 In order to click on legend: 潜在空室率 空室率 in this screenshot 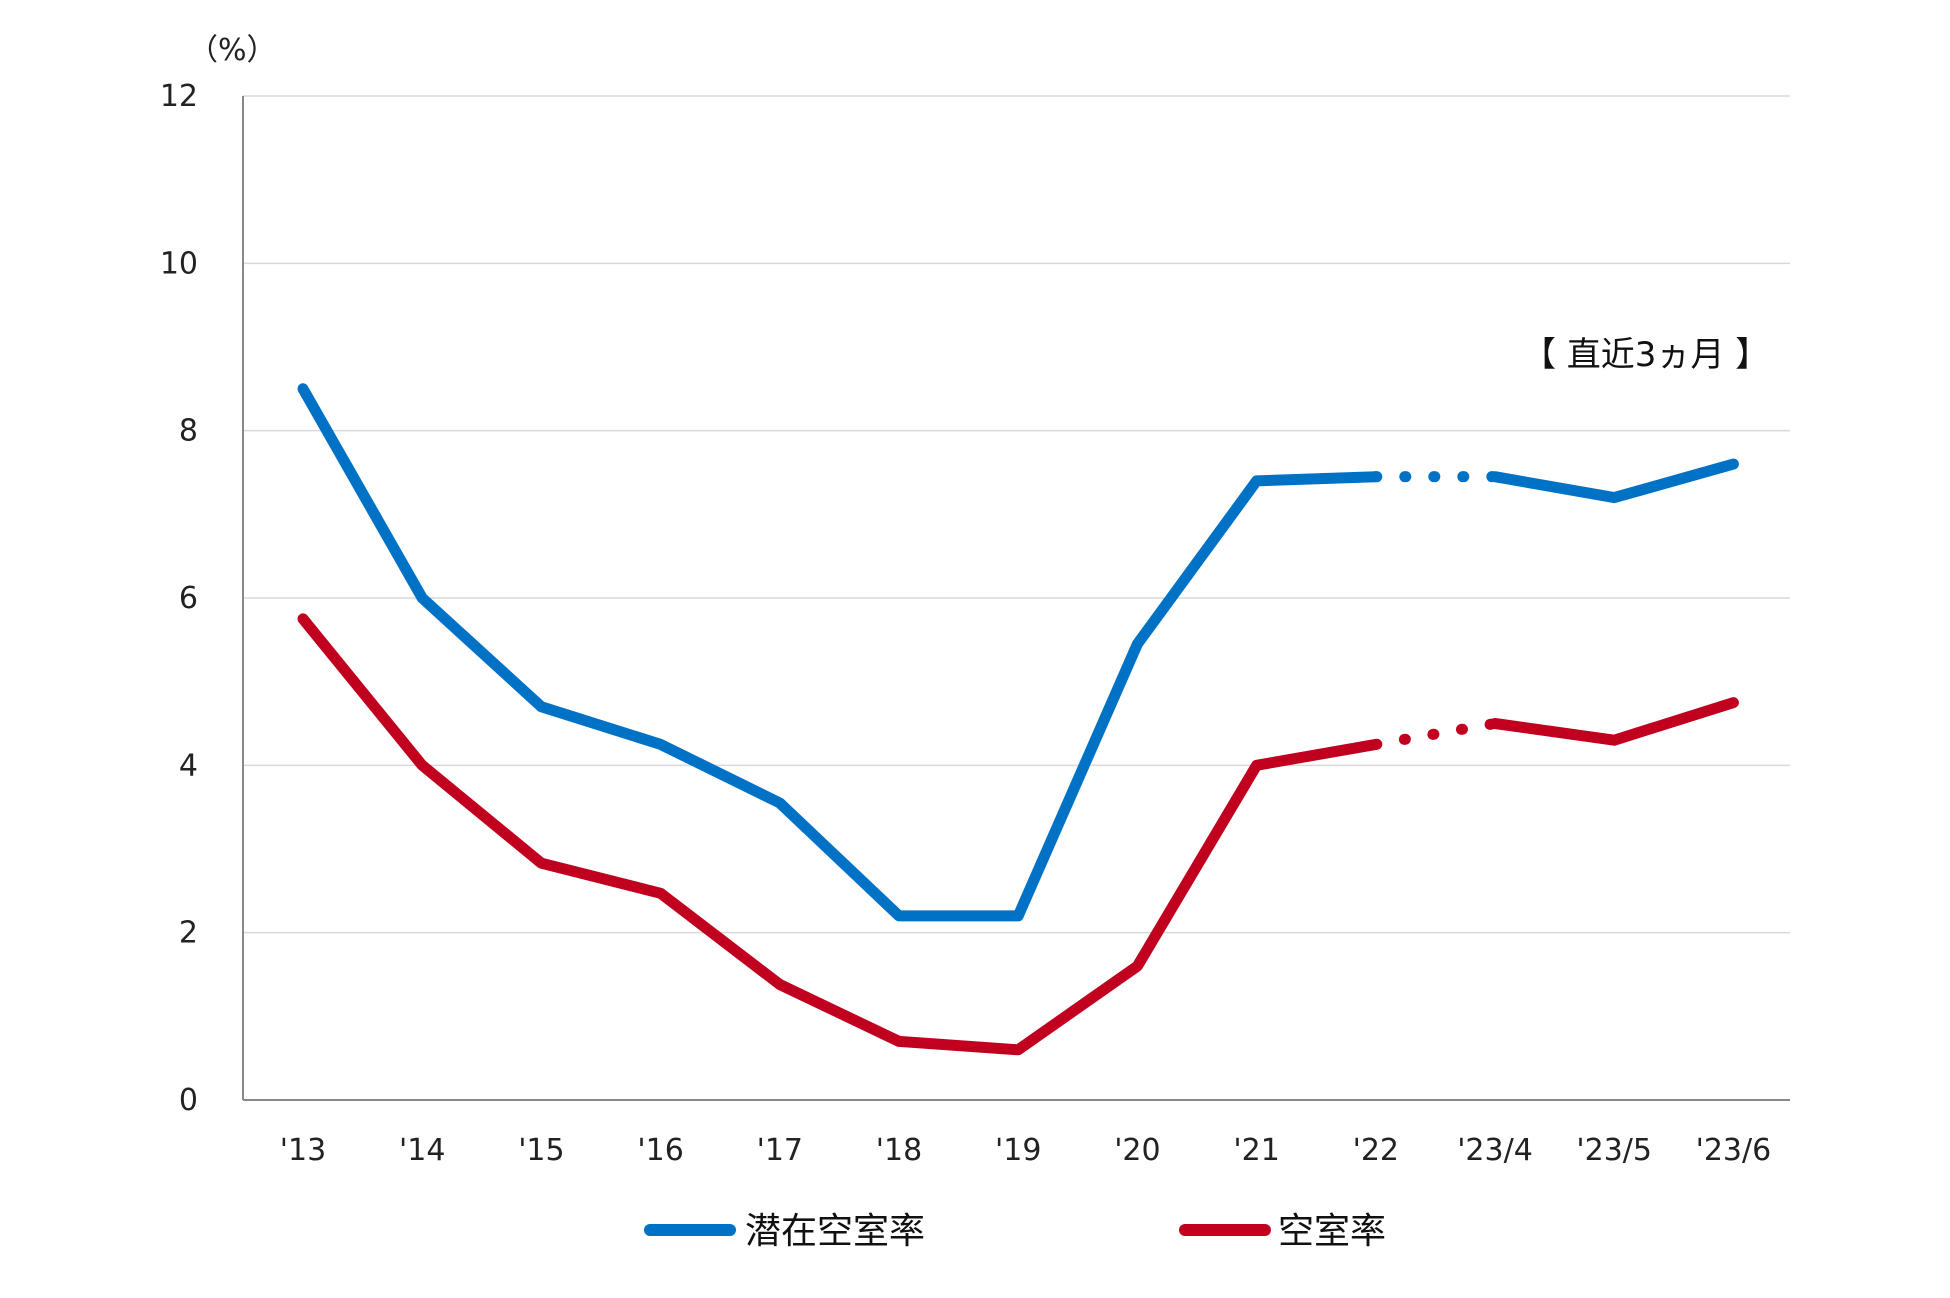, I will do `click(1015, 1231)`.